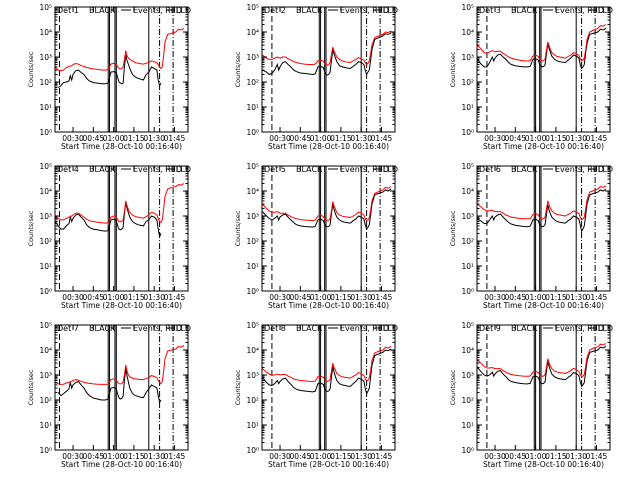 The height and width of the screenshot is (484, 640). I want to click on panel-title: Det 9, so click(490, 328).